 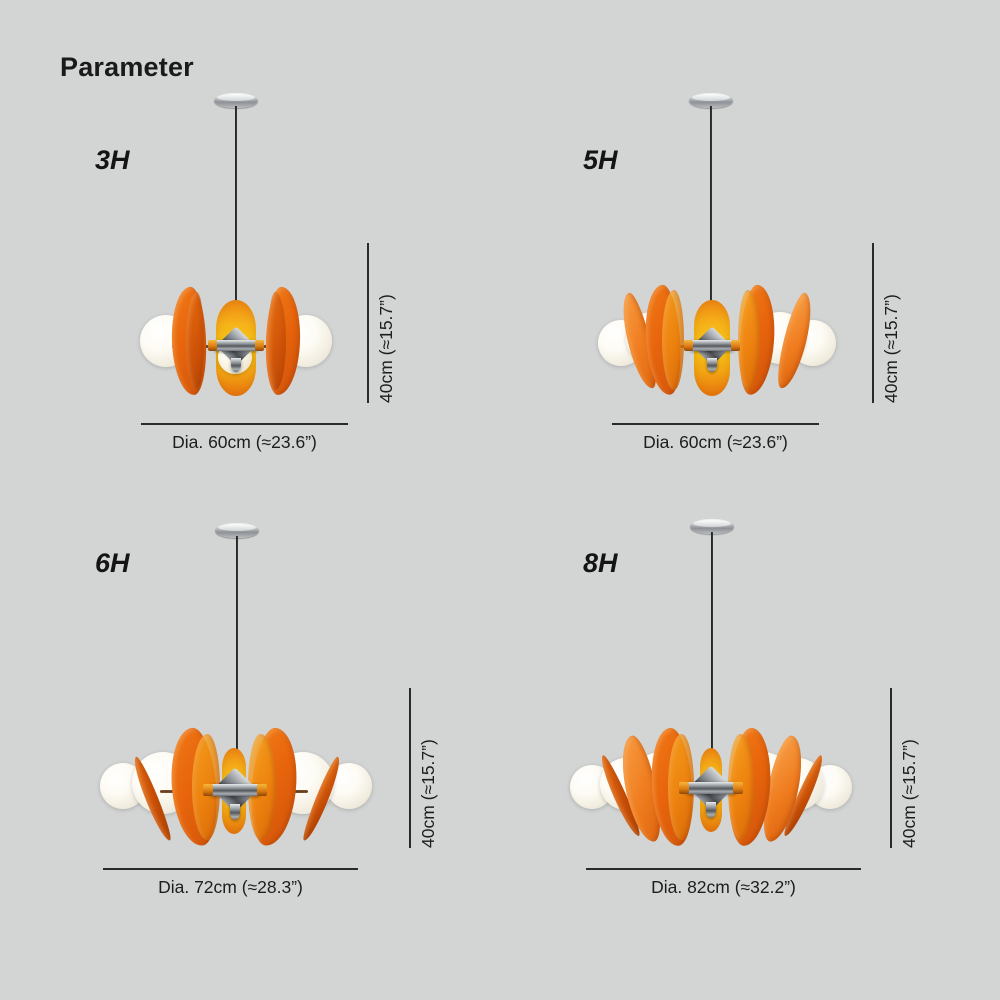 What do you see at coordinates (600, 160) in the screenshot?
I see `variant-label-5h: 5H` at bounding box center [600, 160].